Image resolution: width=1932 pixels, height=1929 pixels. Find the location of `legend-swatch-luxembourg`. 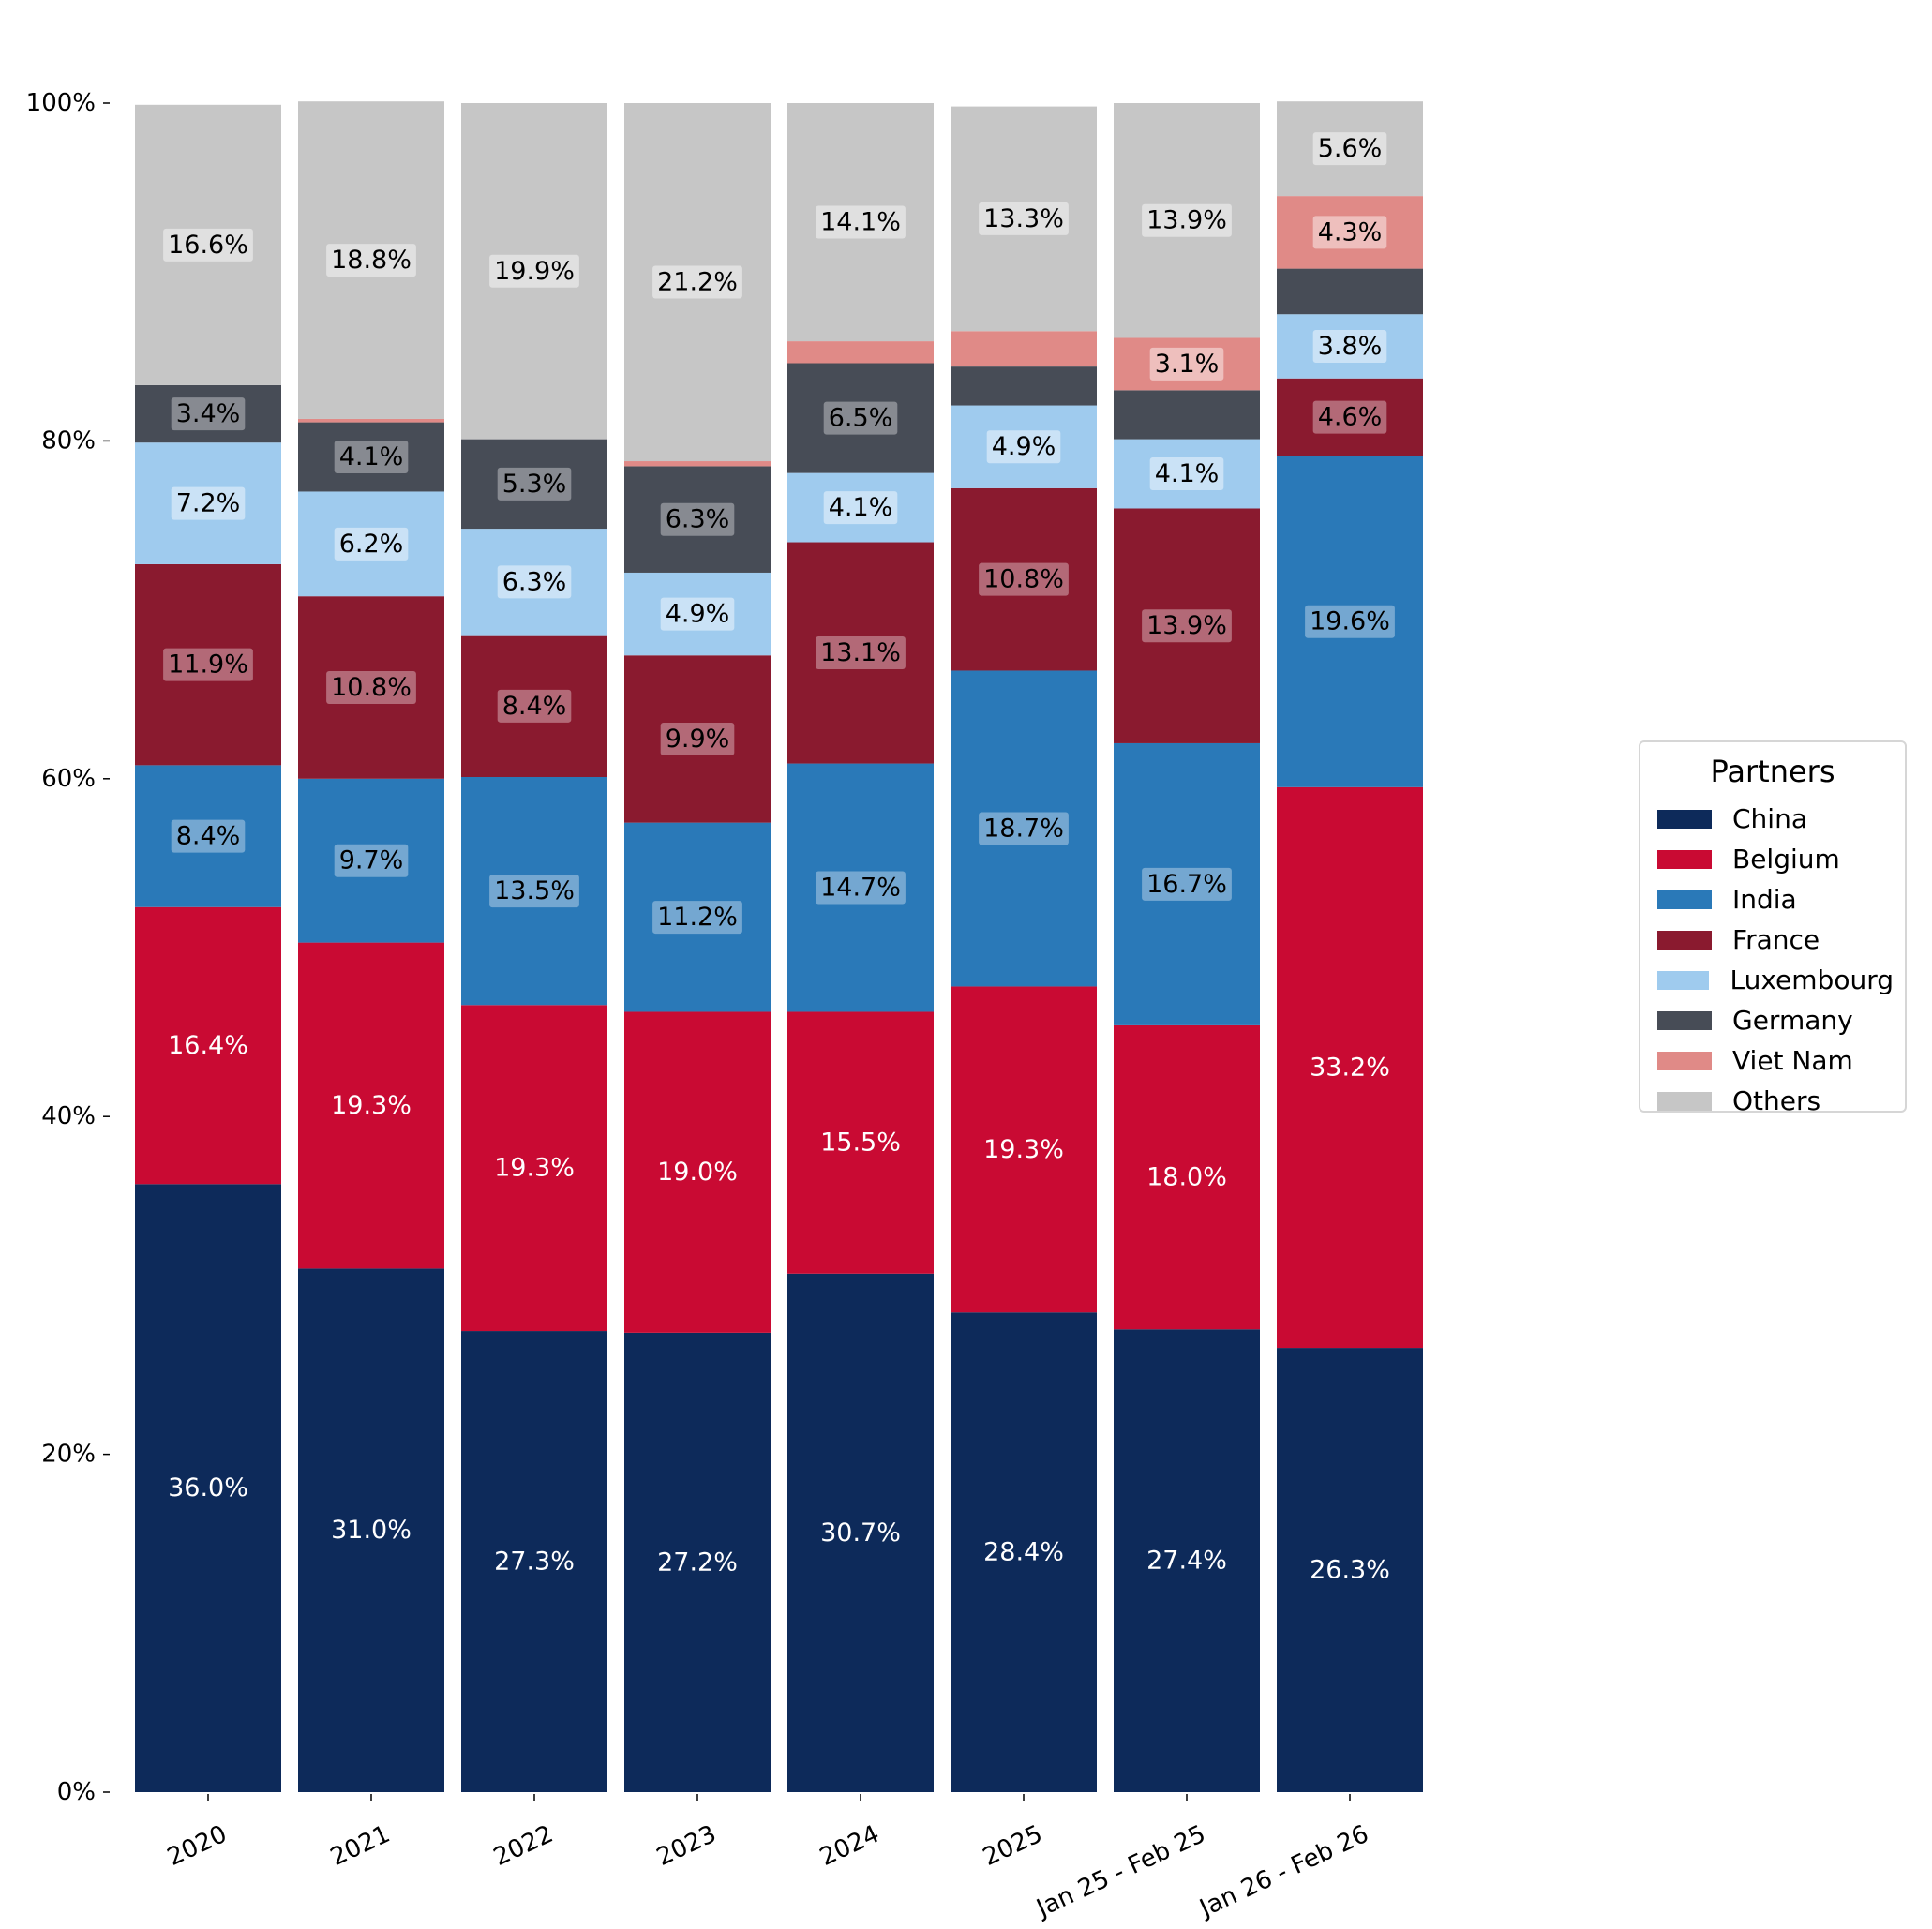

legend-swatch-luxembourg is located at coordinates (1684, 980).